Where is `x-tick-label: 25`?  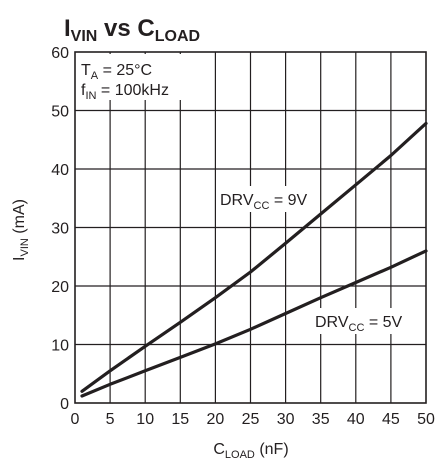 x-tick-label: 25 is located at coordinates (251, 419).